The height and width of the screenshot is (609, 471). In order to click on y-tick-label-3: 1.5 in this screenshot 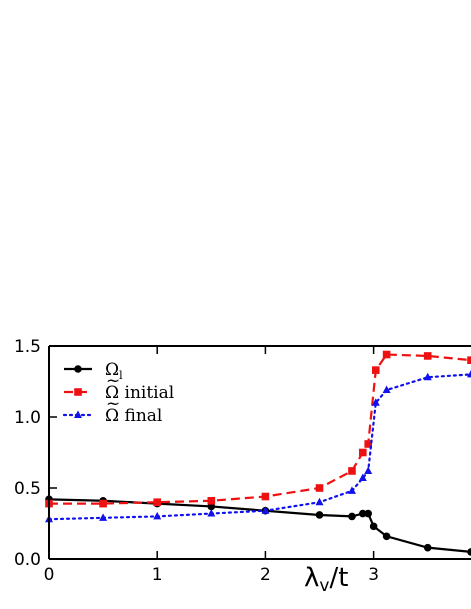, I will do `click(27, 347)`.